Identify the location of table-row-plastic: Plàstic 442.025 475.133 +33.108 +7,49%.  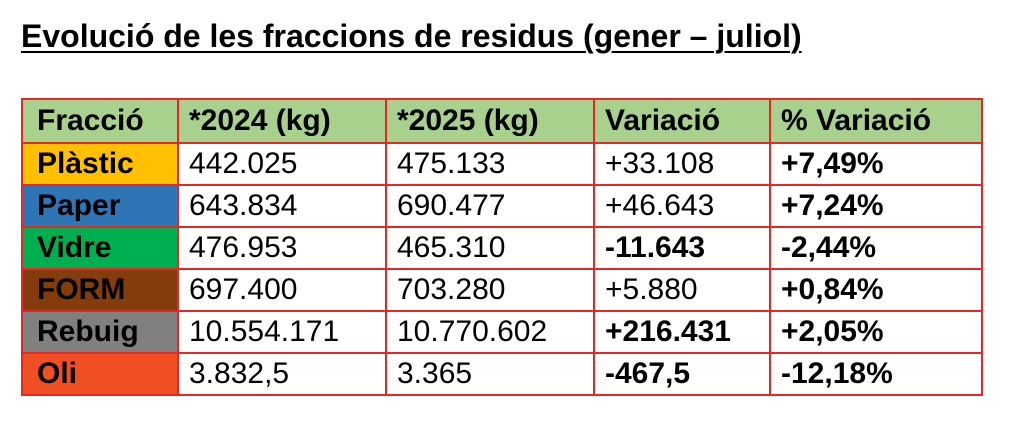
(502, 164).